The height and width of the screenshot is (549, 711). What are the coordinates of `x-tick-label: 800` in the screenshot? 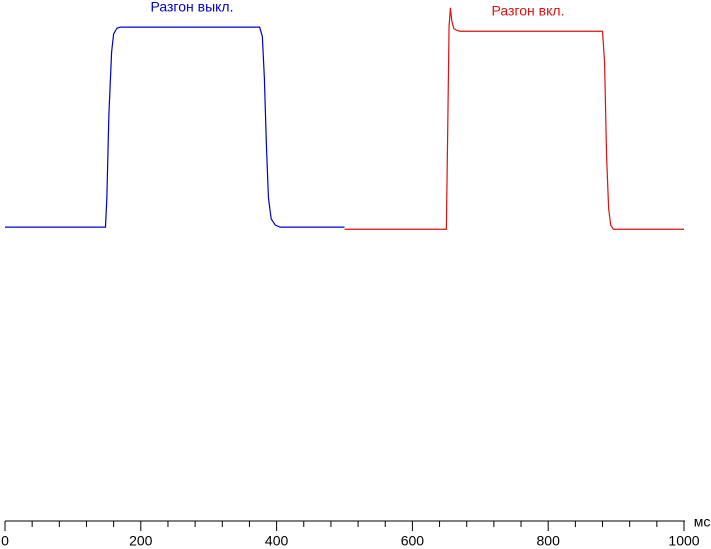 It's located at (549, 541).